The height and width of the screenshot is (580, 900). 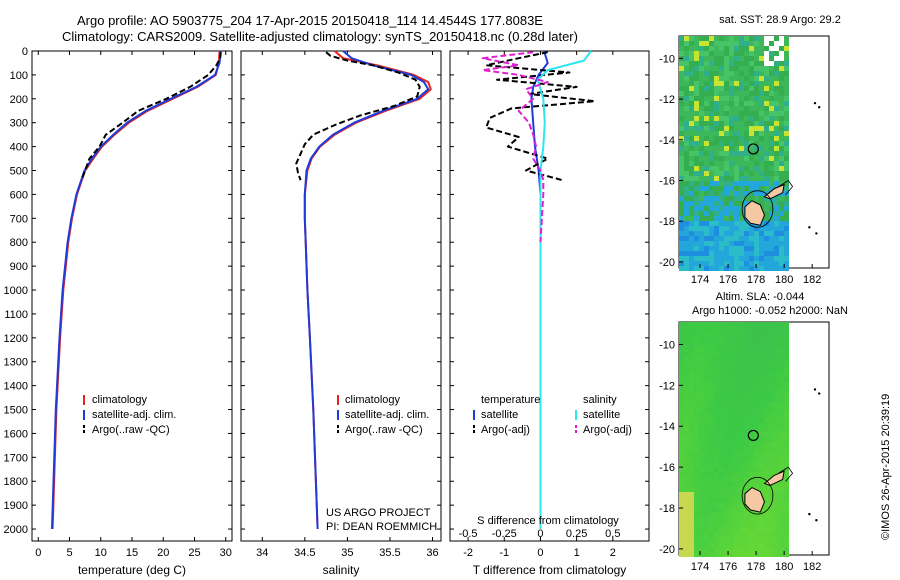 I want to click on argo-position-marker, so click(x=753, y=149).